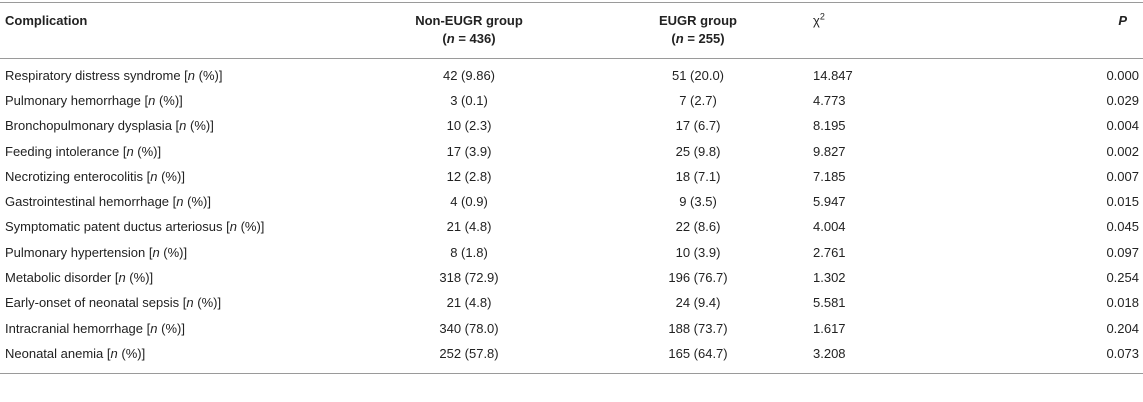 This screenshot has width=1143, height=402. I want to click on cell-chi-square: 4.004, so click(829, 227).